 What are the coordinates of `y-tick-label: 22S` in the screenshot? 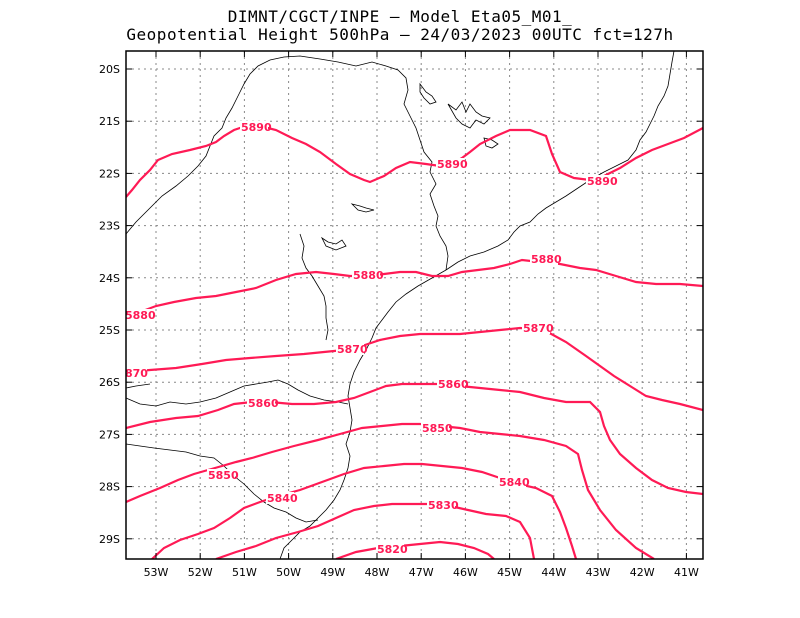 It's located at (109, 173).